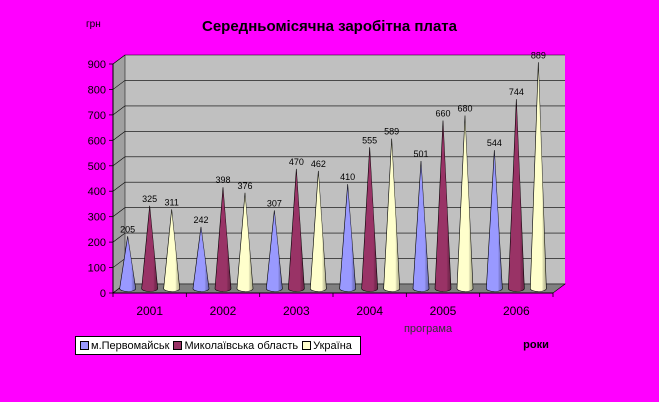 This screenshot has height=402, width=659. I want to click on y-tick-label: 700, so click(97, 116).